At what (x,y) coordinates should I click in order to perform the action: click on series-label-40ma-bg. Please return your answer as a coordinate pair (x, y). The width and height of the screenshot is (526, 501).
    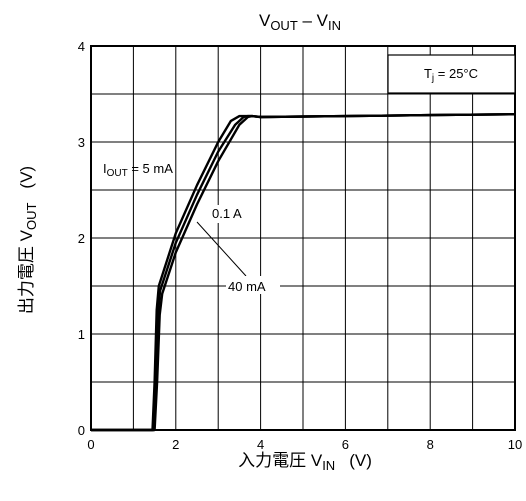
    Looking at the image, I should click on (253, 285).